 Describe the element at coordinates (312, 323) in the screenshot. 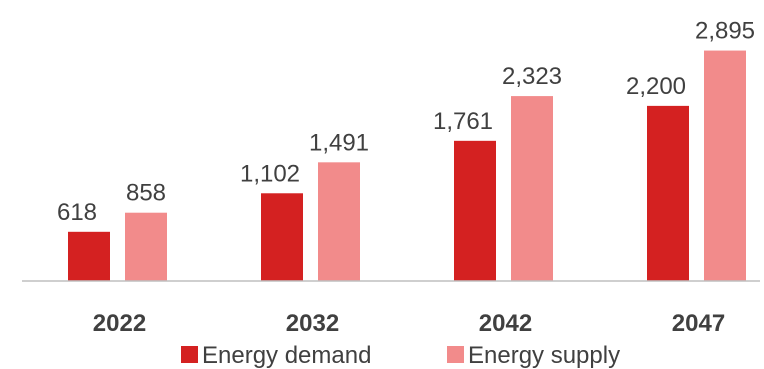

I see `x-tick-label-2032: 2032` at that location.